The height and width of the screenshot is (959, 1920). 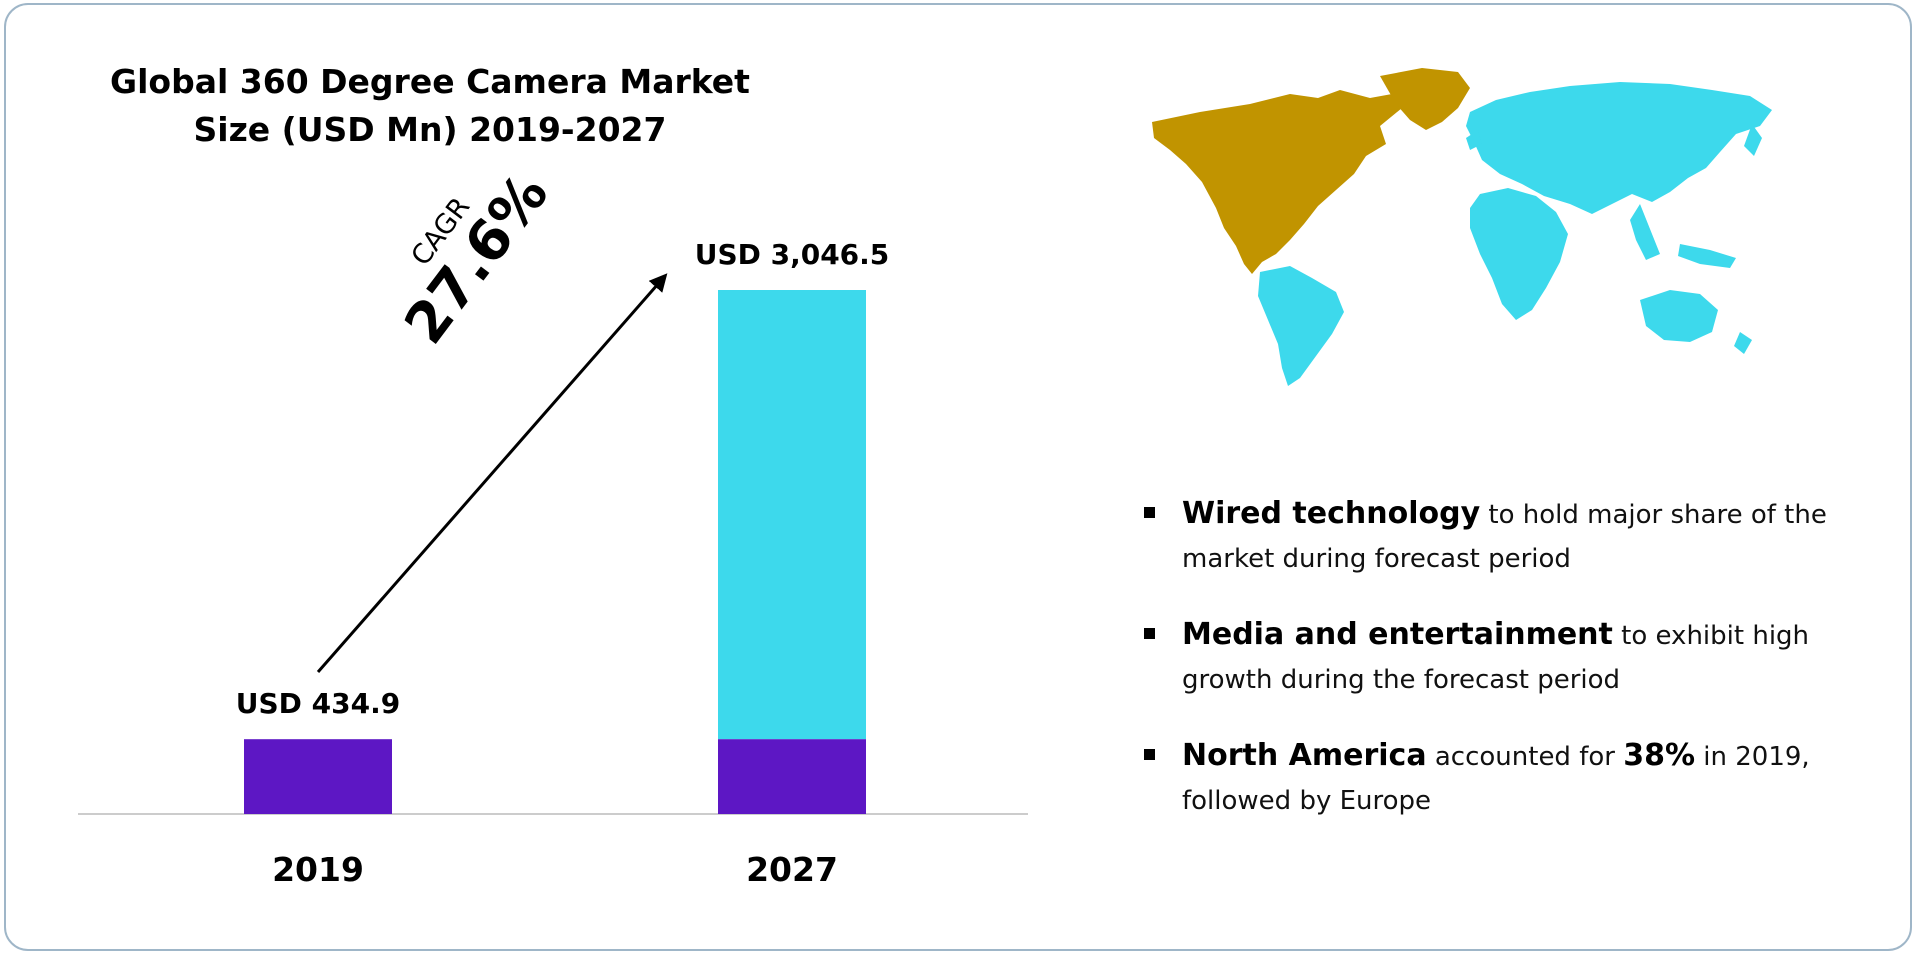 What do you see at coordinates (492, 473) in the screenshot?
I see `growth-arrow` at bounding box center [492, 473].